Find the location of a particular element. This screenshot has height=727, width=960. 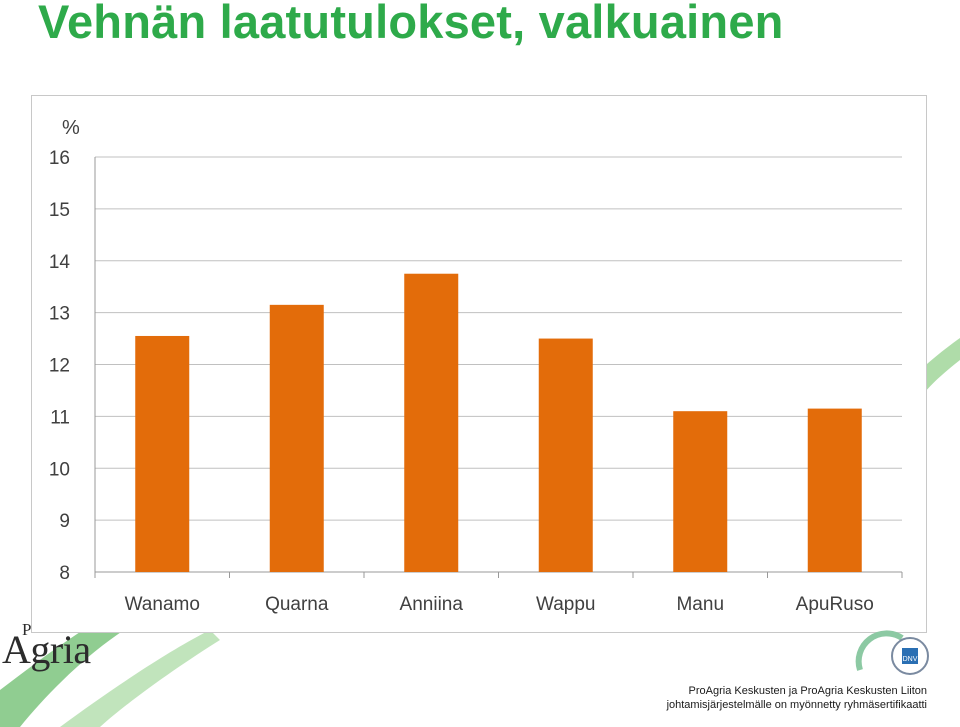

logo-prefix: P is located at coordinates (27, 629).